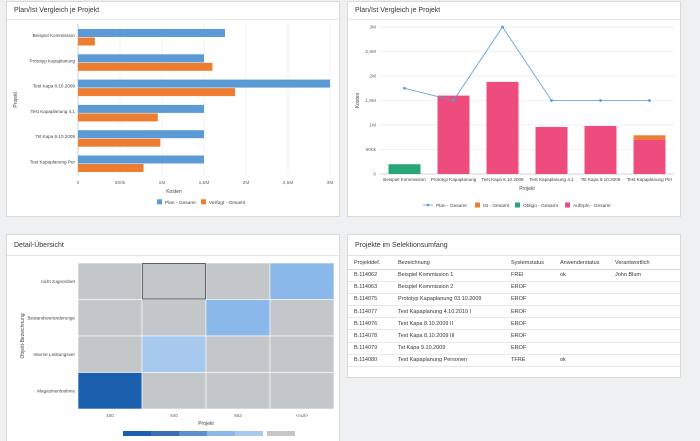  Describe the element at coordinates (650, 179) in the screenshot. I see `x-tick-label: Test Kapaplanung Per` at that location.